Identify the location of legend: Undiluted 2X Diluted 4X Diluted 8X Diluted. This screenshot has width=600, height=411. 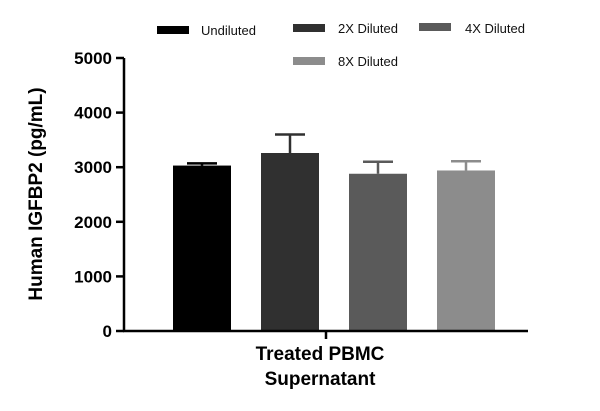
(341, 45).